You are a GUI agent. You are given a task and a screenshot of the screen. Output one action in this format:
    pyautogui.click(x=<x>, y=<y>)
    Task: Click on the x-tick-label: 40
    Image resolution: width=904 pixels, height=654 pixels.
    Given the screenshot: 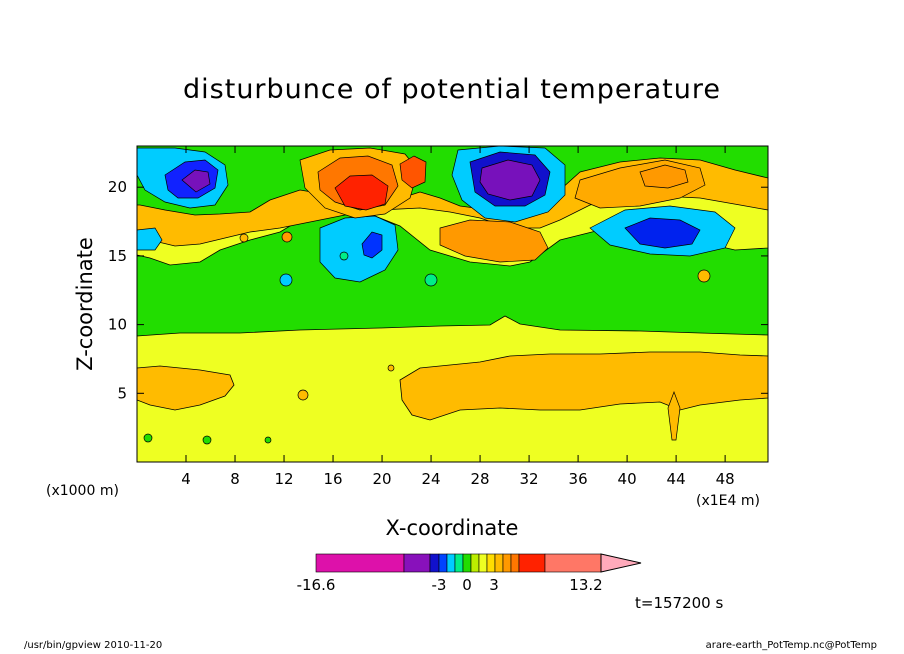 What is the action you would take?
    pyautogui.click(x=627, y=479)
    